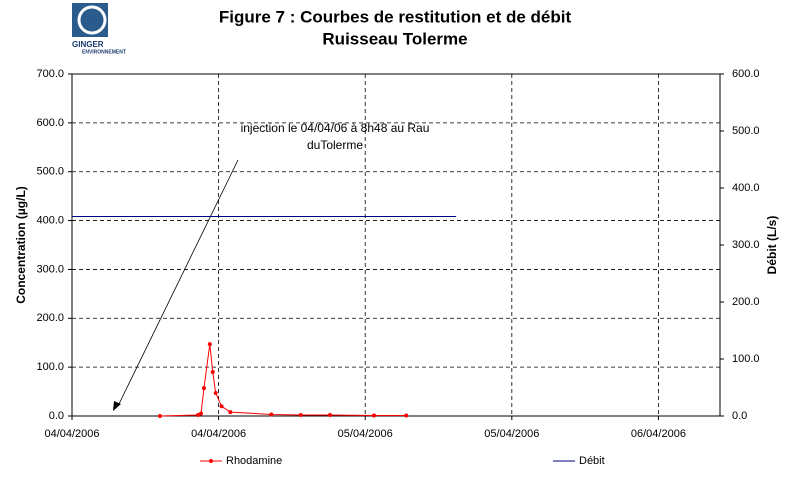  What do you see at coordinates (772, 245) in the screenshot?
I see `y2-axis-title: Débit (L/s)` at bounding box center [772, 245].